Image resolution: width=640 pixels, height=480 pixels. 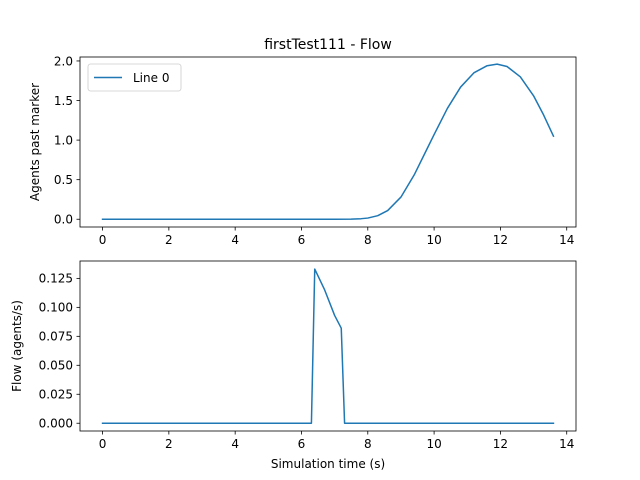 What do you see at coordinates (63, 220) in the screenshot?
I see `y-tick-label: 0.0` at bounding box center [63, 220].